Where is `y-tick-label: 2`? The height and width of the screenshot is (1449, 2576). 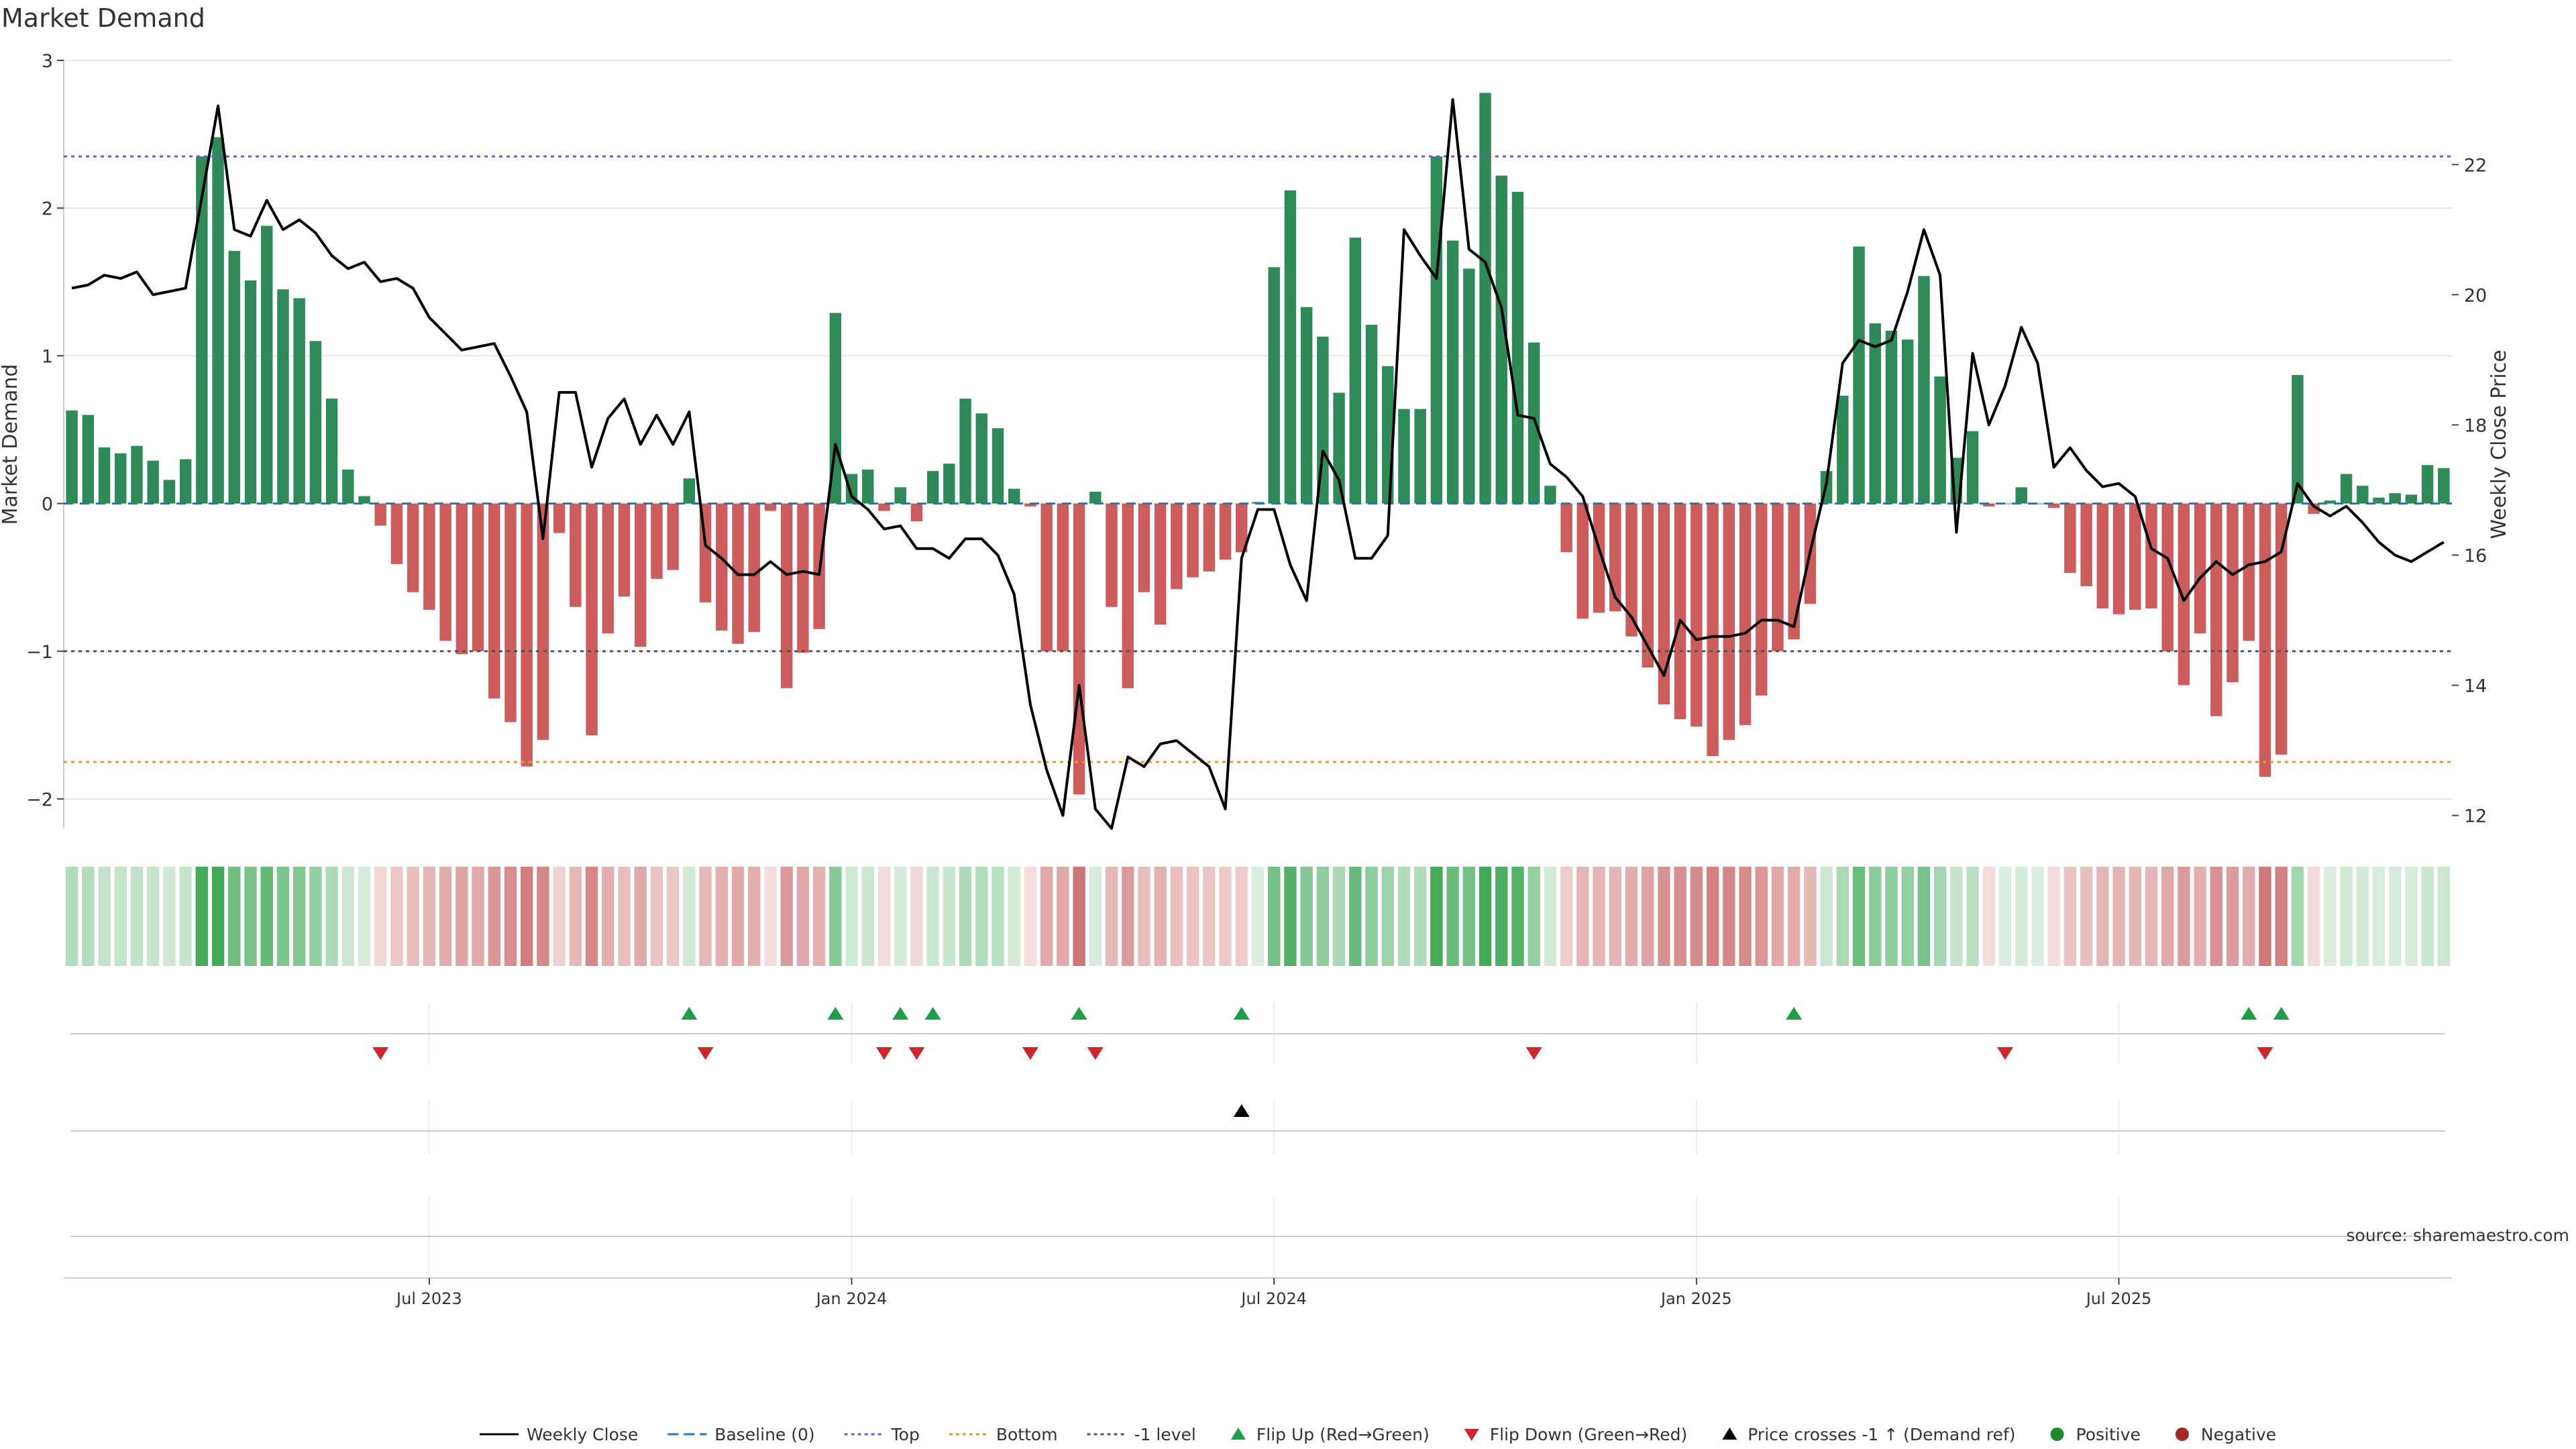
y-tick-label: 2 is located at coordinates (47, 209).